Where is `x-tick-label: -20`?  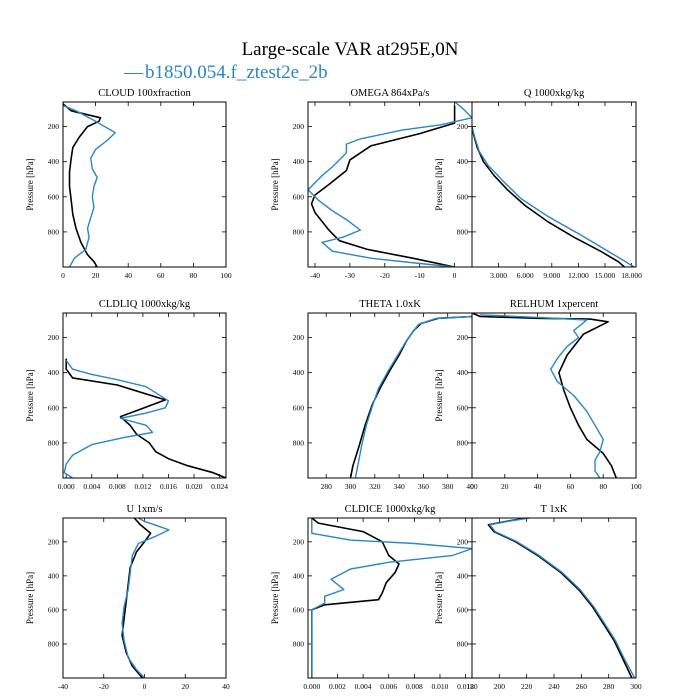 x-tick-label: -20 is located at coordinates (385, 275).